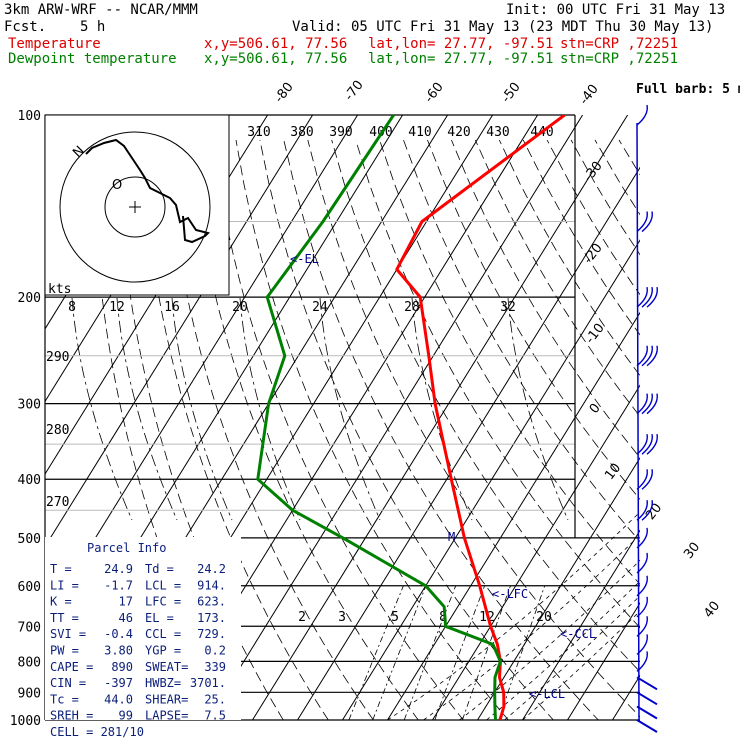  Describe the element at coordinates (215, 699) in the screenshot. I see `parcel-param-value: 25.` at that location.